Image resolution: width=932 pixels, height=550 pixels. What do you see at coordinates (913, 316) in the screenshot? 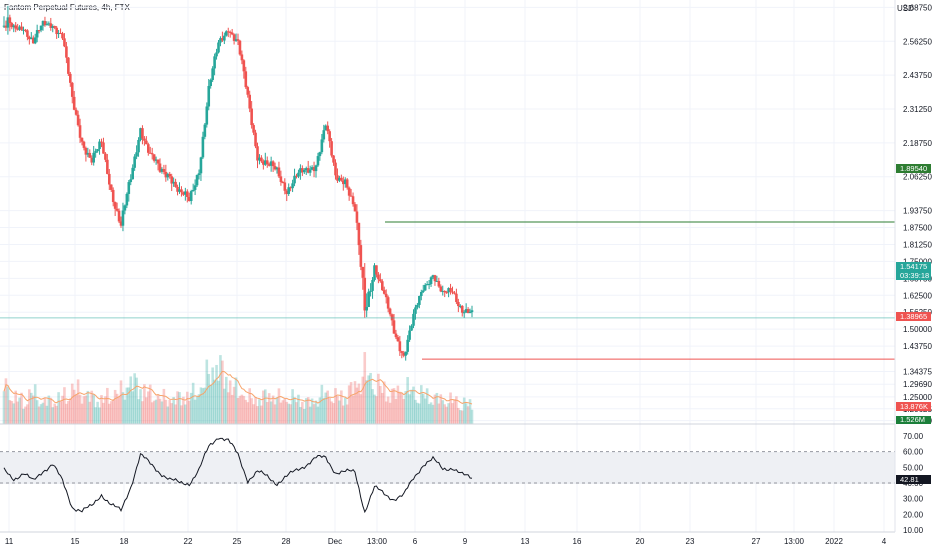
I see `support-price-label` at bounding box center [913, 316].